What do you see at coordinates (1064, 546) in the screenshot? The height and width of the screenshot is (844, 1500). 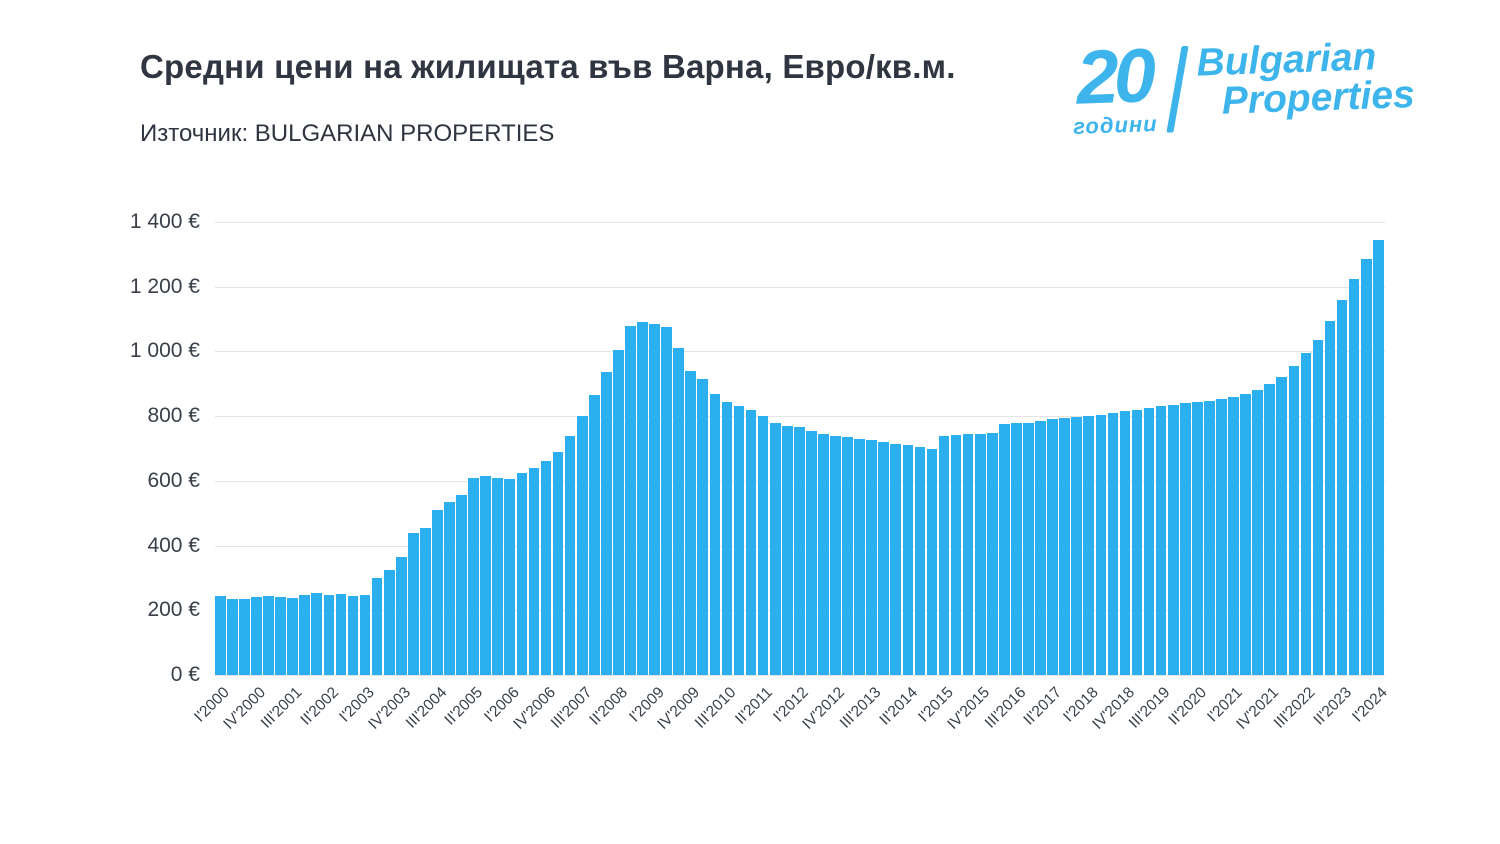 I see `bar-III'2017` at bounding box center [1064, 546].